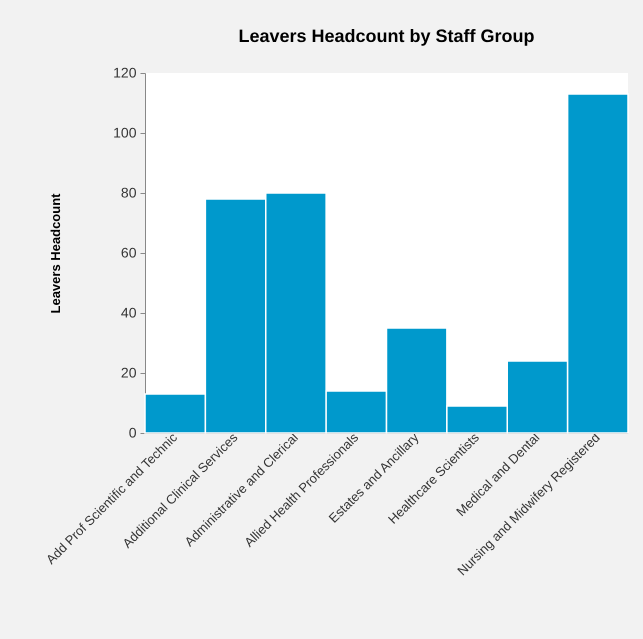 This screenshot has height=639, width=643. I want to click on y-tick-label: 40, so click(128, 312).